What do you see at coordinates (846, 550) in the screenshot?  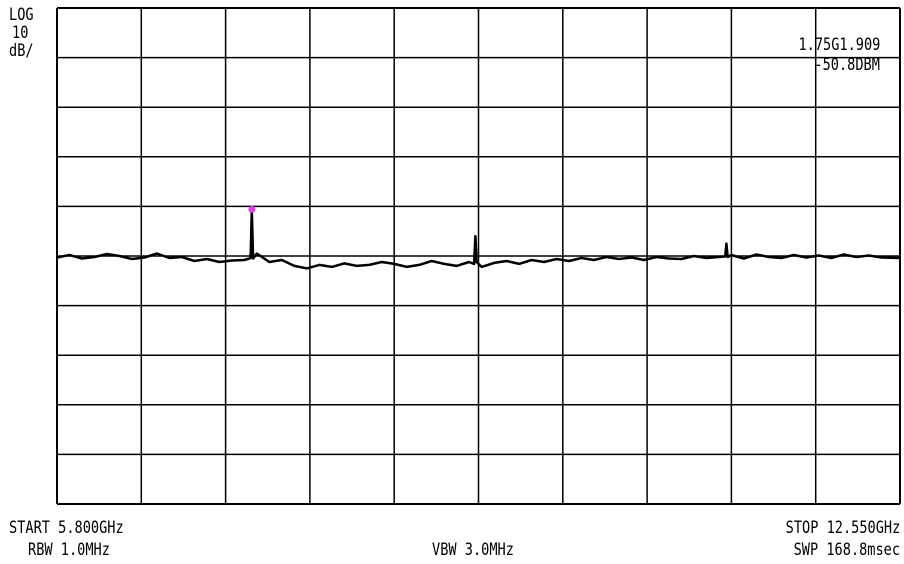 I see `sweep-time-label: SWP 168.8msec` at bounding box center [846, 550].